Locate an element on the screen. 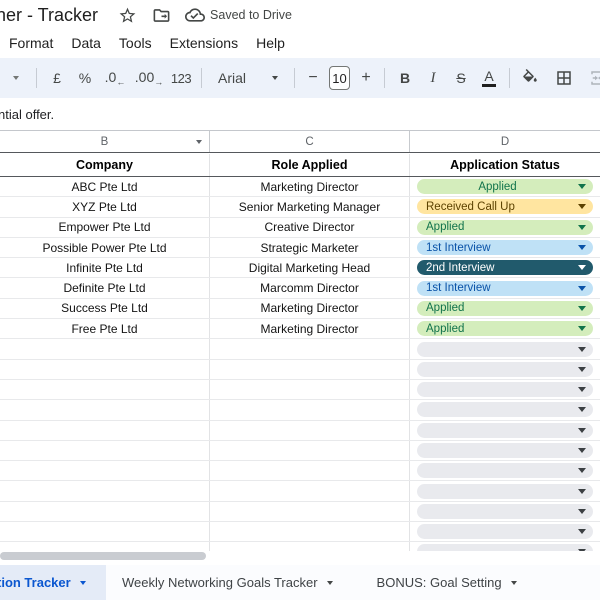 This screenshot has width=600, height=600. italic-button: I is located at coordinates (433, 77).